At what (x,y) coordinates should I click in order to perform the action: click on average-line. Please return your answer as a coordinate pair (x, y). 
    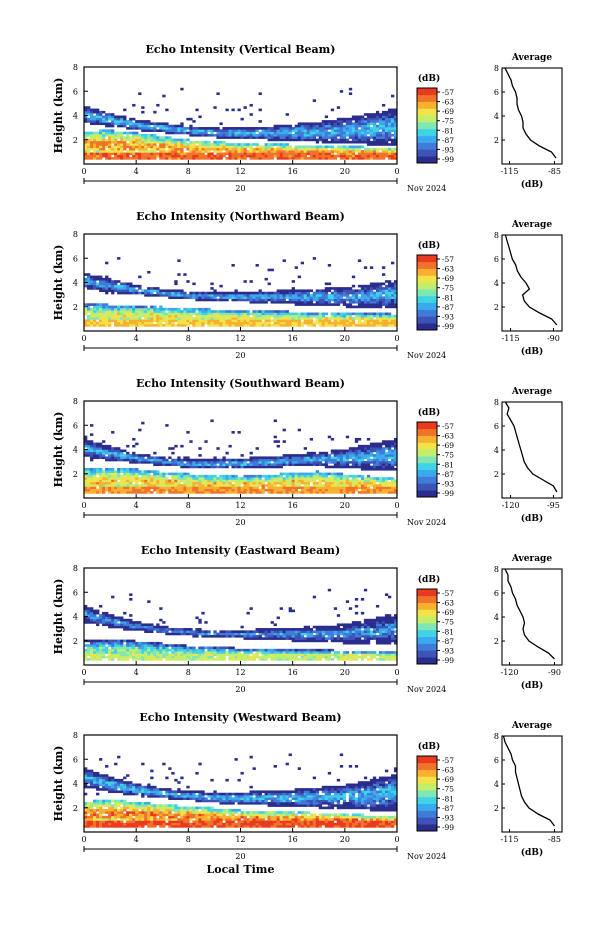
    Looking at the image, I should click on (531, 447).